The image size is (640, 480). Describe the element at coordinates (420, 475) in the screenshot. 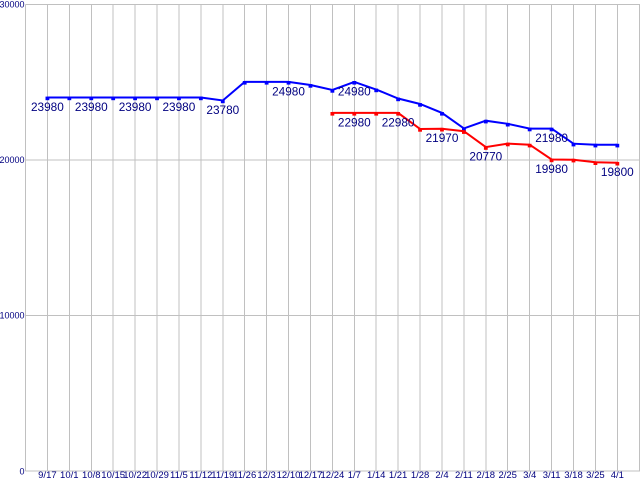

I see `svg-text: 1/28` at that location.